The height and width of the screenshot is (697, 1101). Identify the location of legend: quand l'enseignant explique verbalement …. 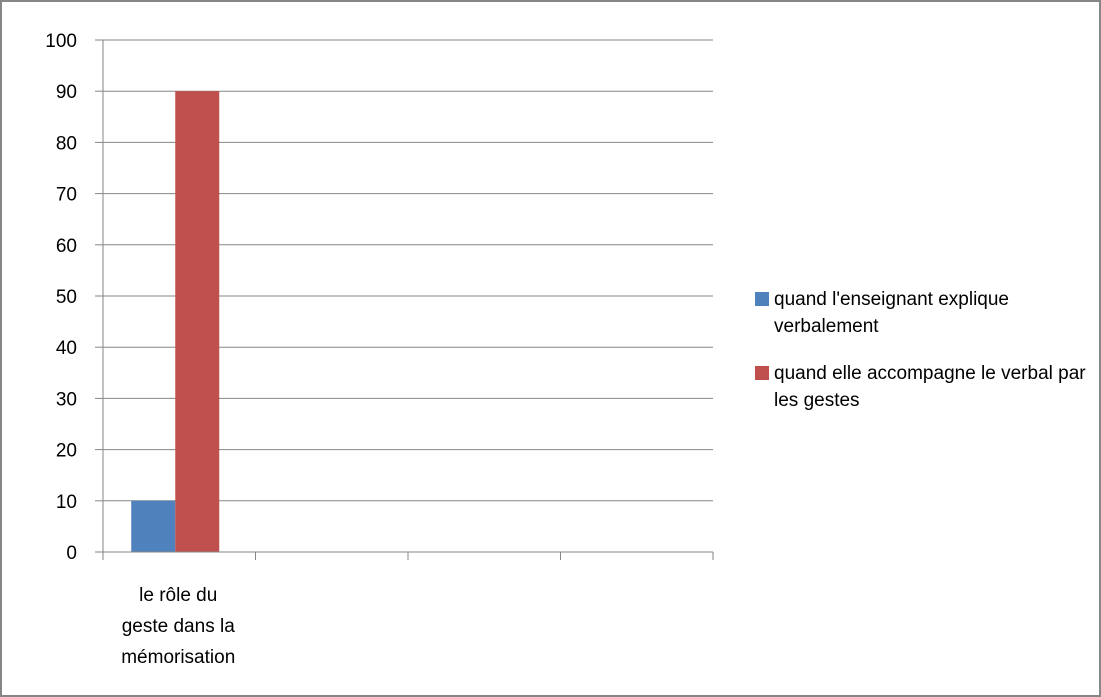
(925, 360).